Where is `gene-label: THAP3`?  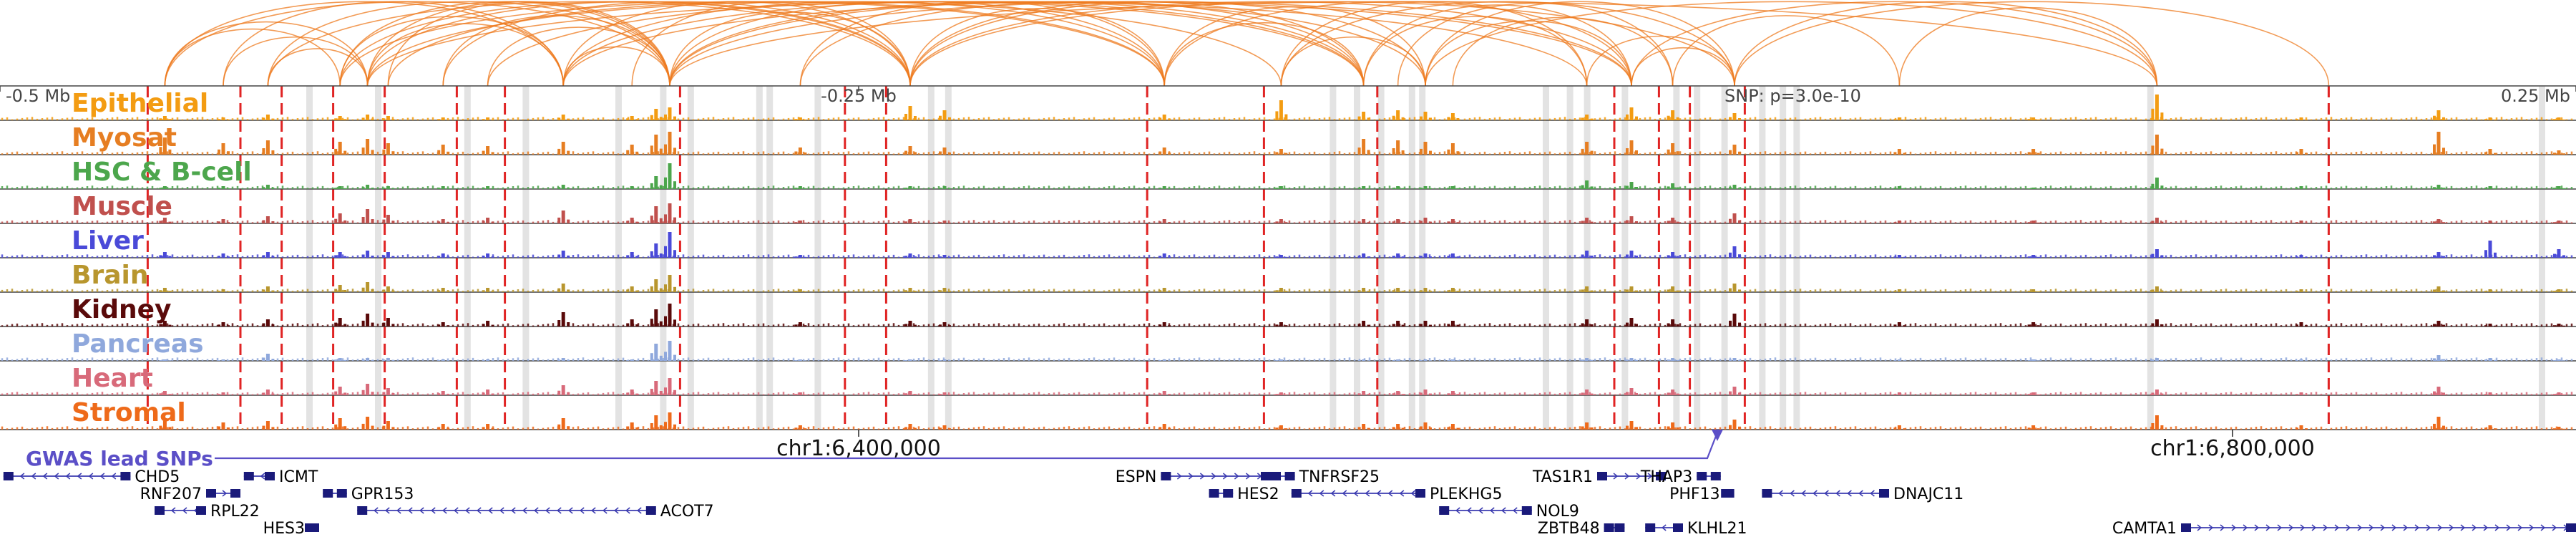
gene-label: THAP3 is located at coordinates (1666, 477).